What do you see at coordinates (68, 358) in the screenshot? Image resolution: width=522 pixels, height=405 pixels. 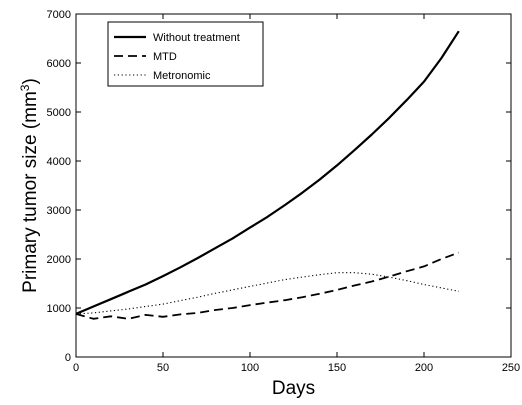 I see `y-tick-label: 0` at bounding box center [68, 358].